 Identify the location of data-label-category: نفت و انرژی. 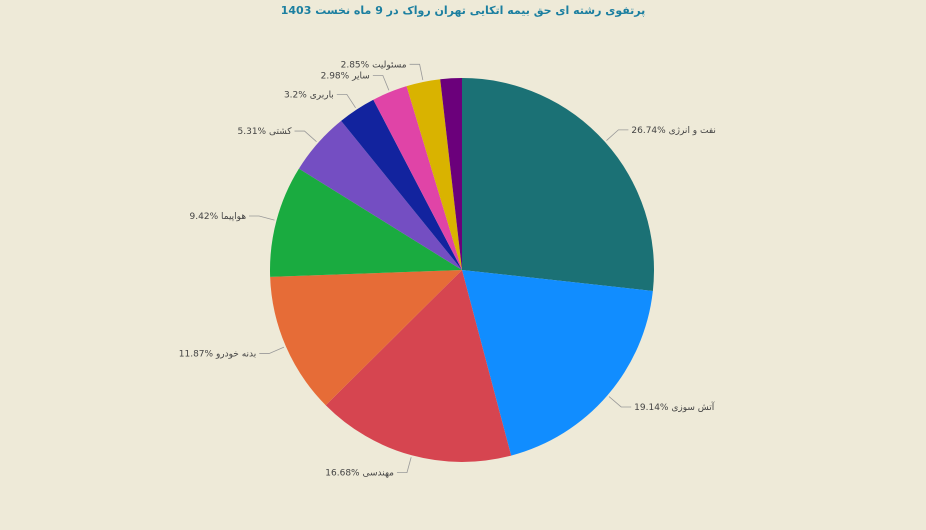
(692, 130).